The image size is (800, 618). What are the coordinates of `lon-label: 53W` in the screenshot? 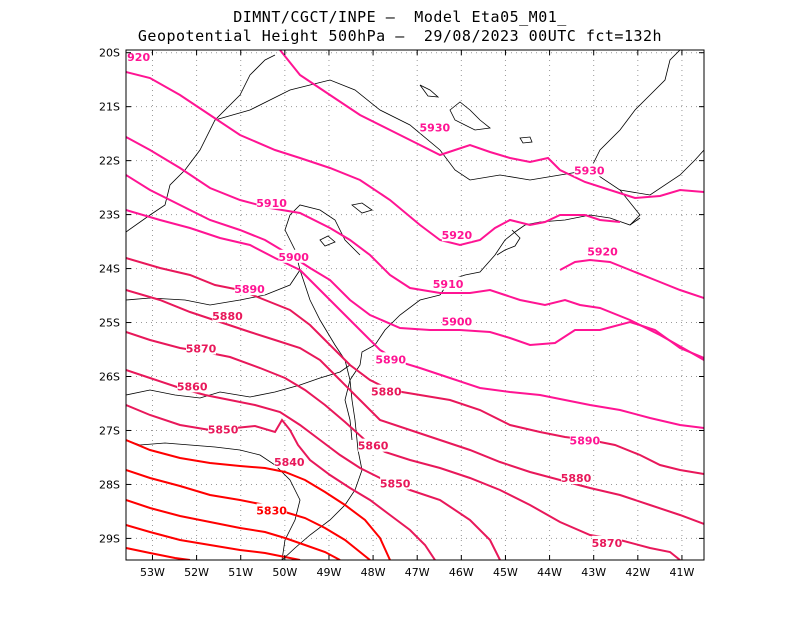 It's located at (152, 572).